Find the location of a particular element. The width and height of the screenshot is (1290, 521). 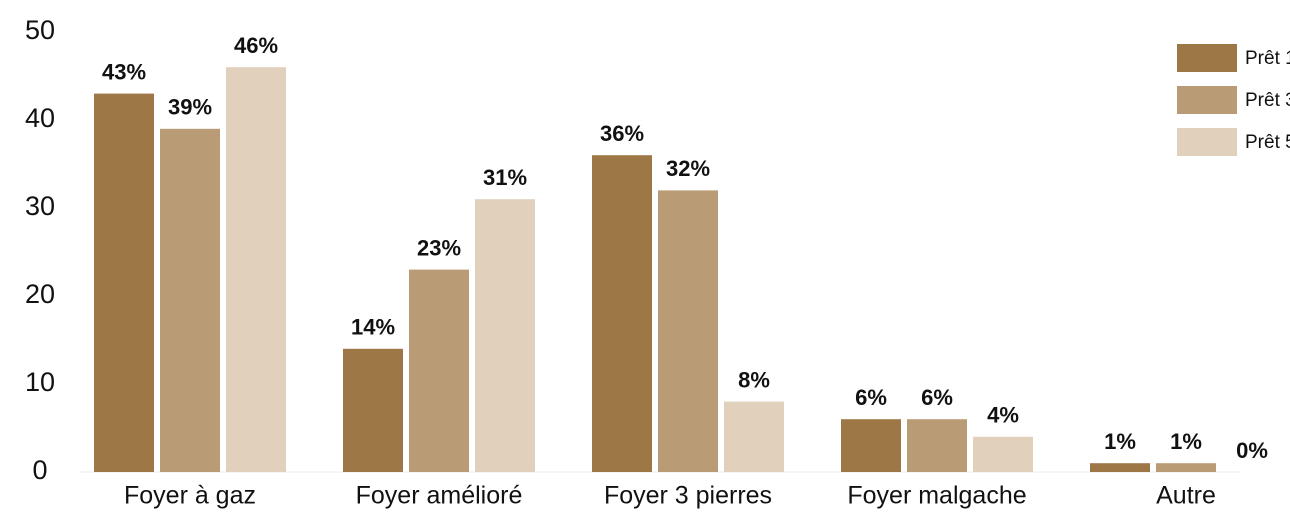

value-label: 43% is located at coordinates (124, 71).